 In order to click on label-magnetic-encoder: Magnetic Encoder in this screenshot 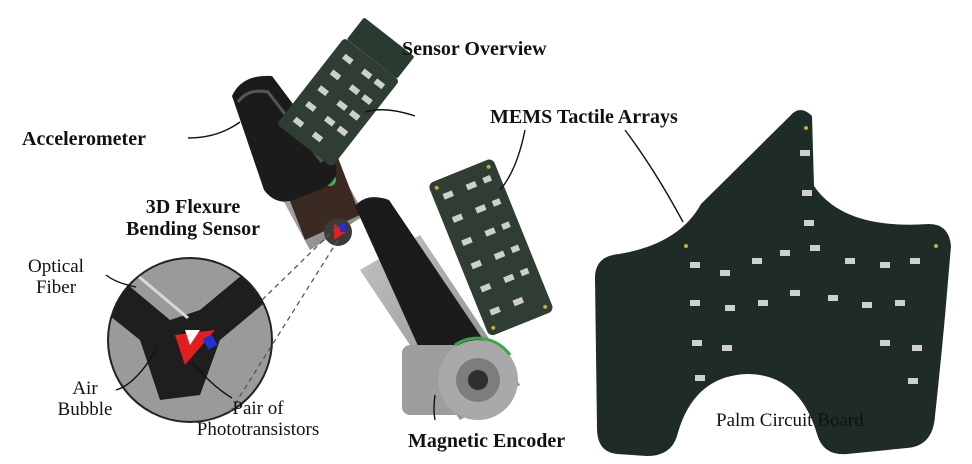, I will do `click(487, 441)`.